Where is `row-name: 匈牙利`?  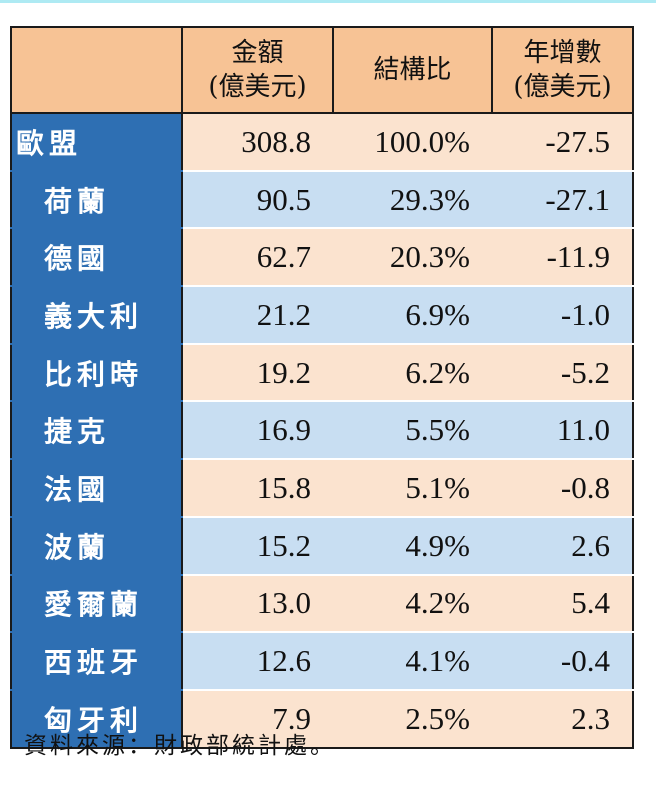 row-name: 匈牙利 is located at coordinates (96, 719).